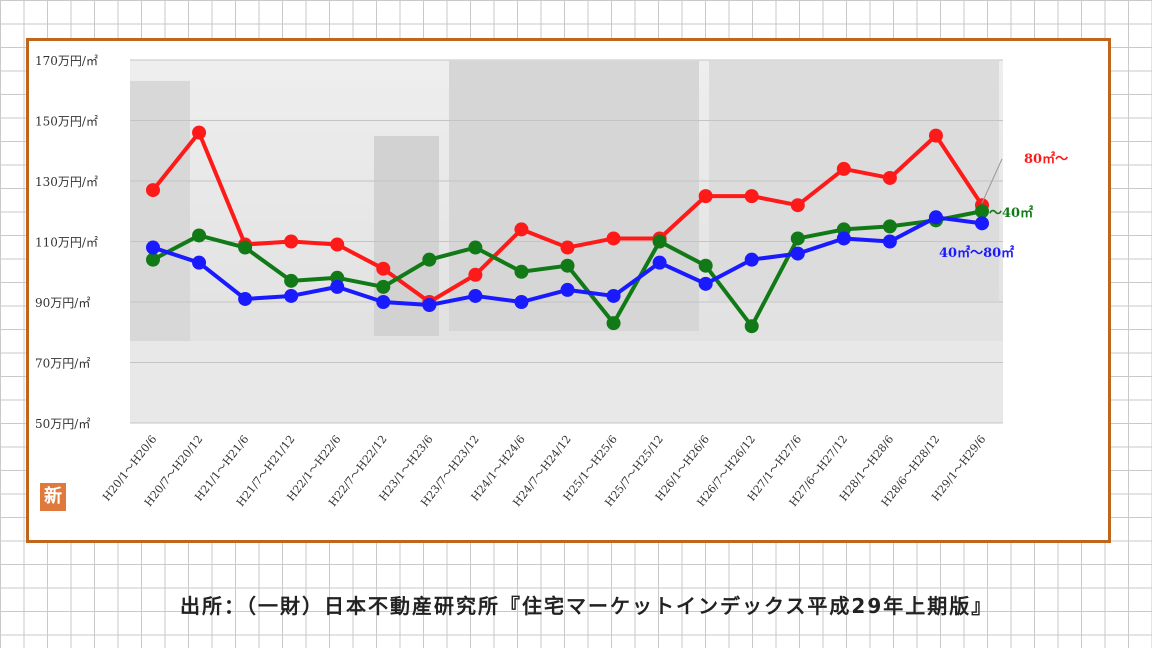 This screenshot has height=648, width=1152. What do you see at coordinates (53, 497) in the screenshot?
I see `new-badge: 新` at bounding box center [53, 497].